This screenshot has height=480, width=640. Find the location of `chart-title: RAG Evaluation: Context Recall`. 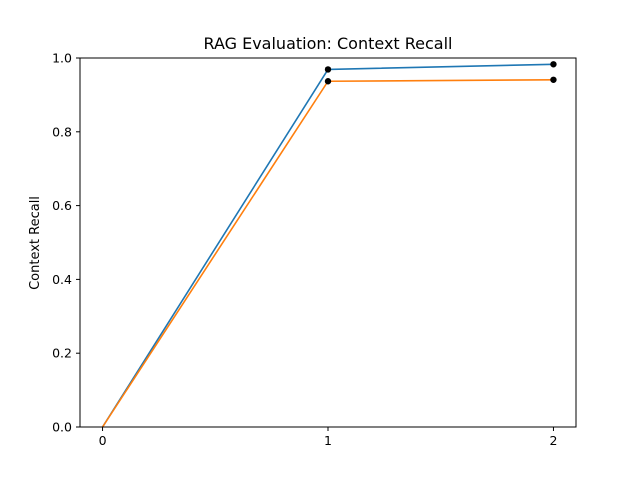

chart-title: RAG Evaluation: Context Recall is located at coordinates (327, 43).